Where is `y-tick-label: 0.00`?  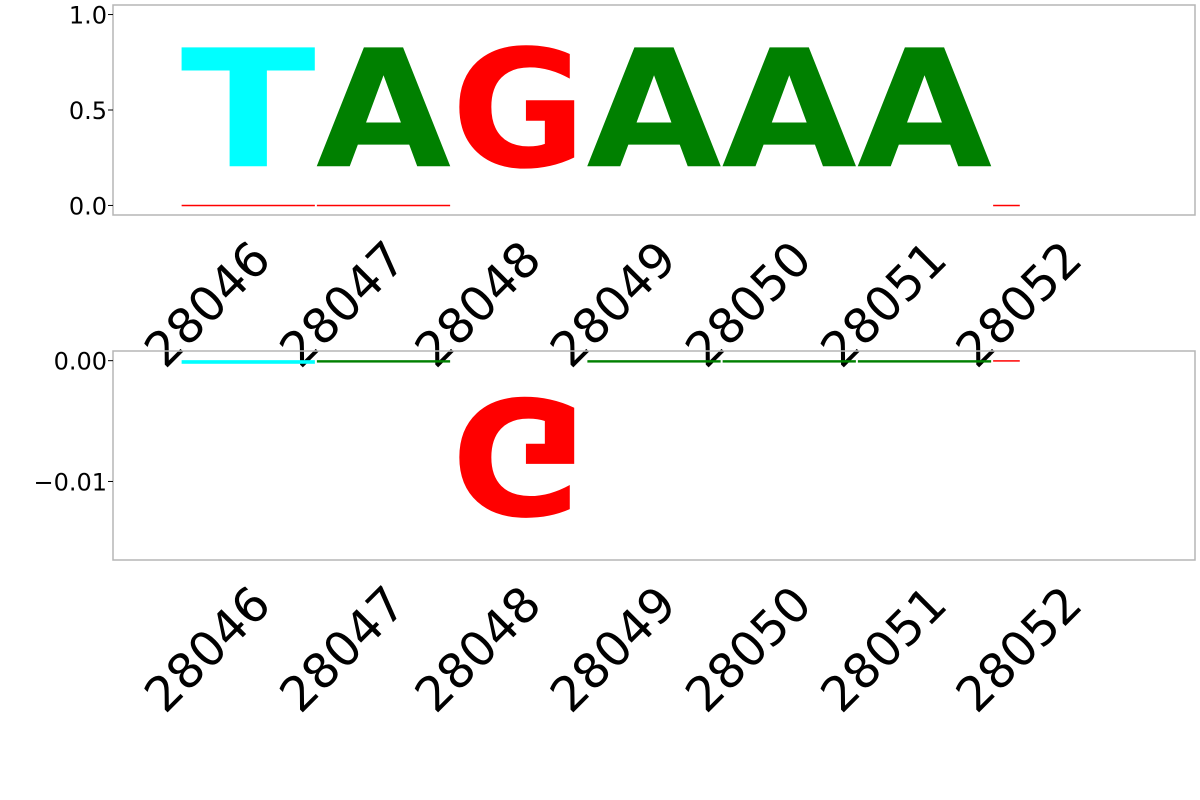
y-tick-label: 0.00 is located at coordinates (80, 362).